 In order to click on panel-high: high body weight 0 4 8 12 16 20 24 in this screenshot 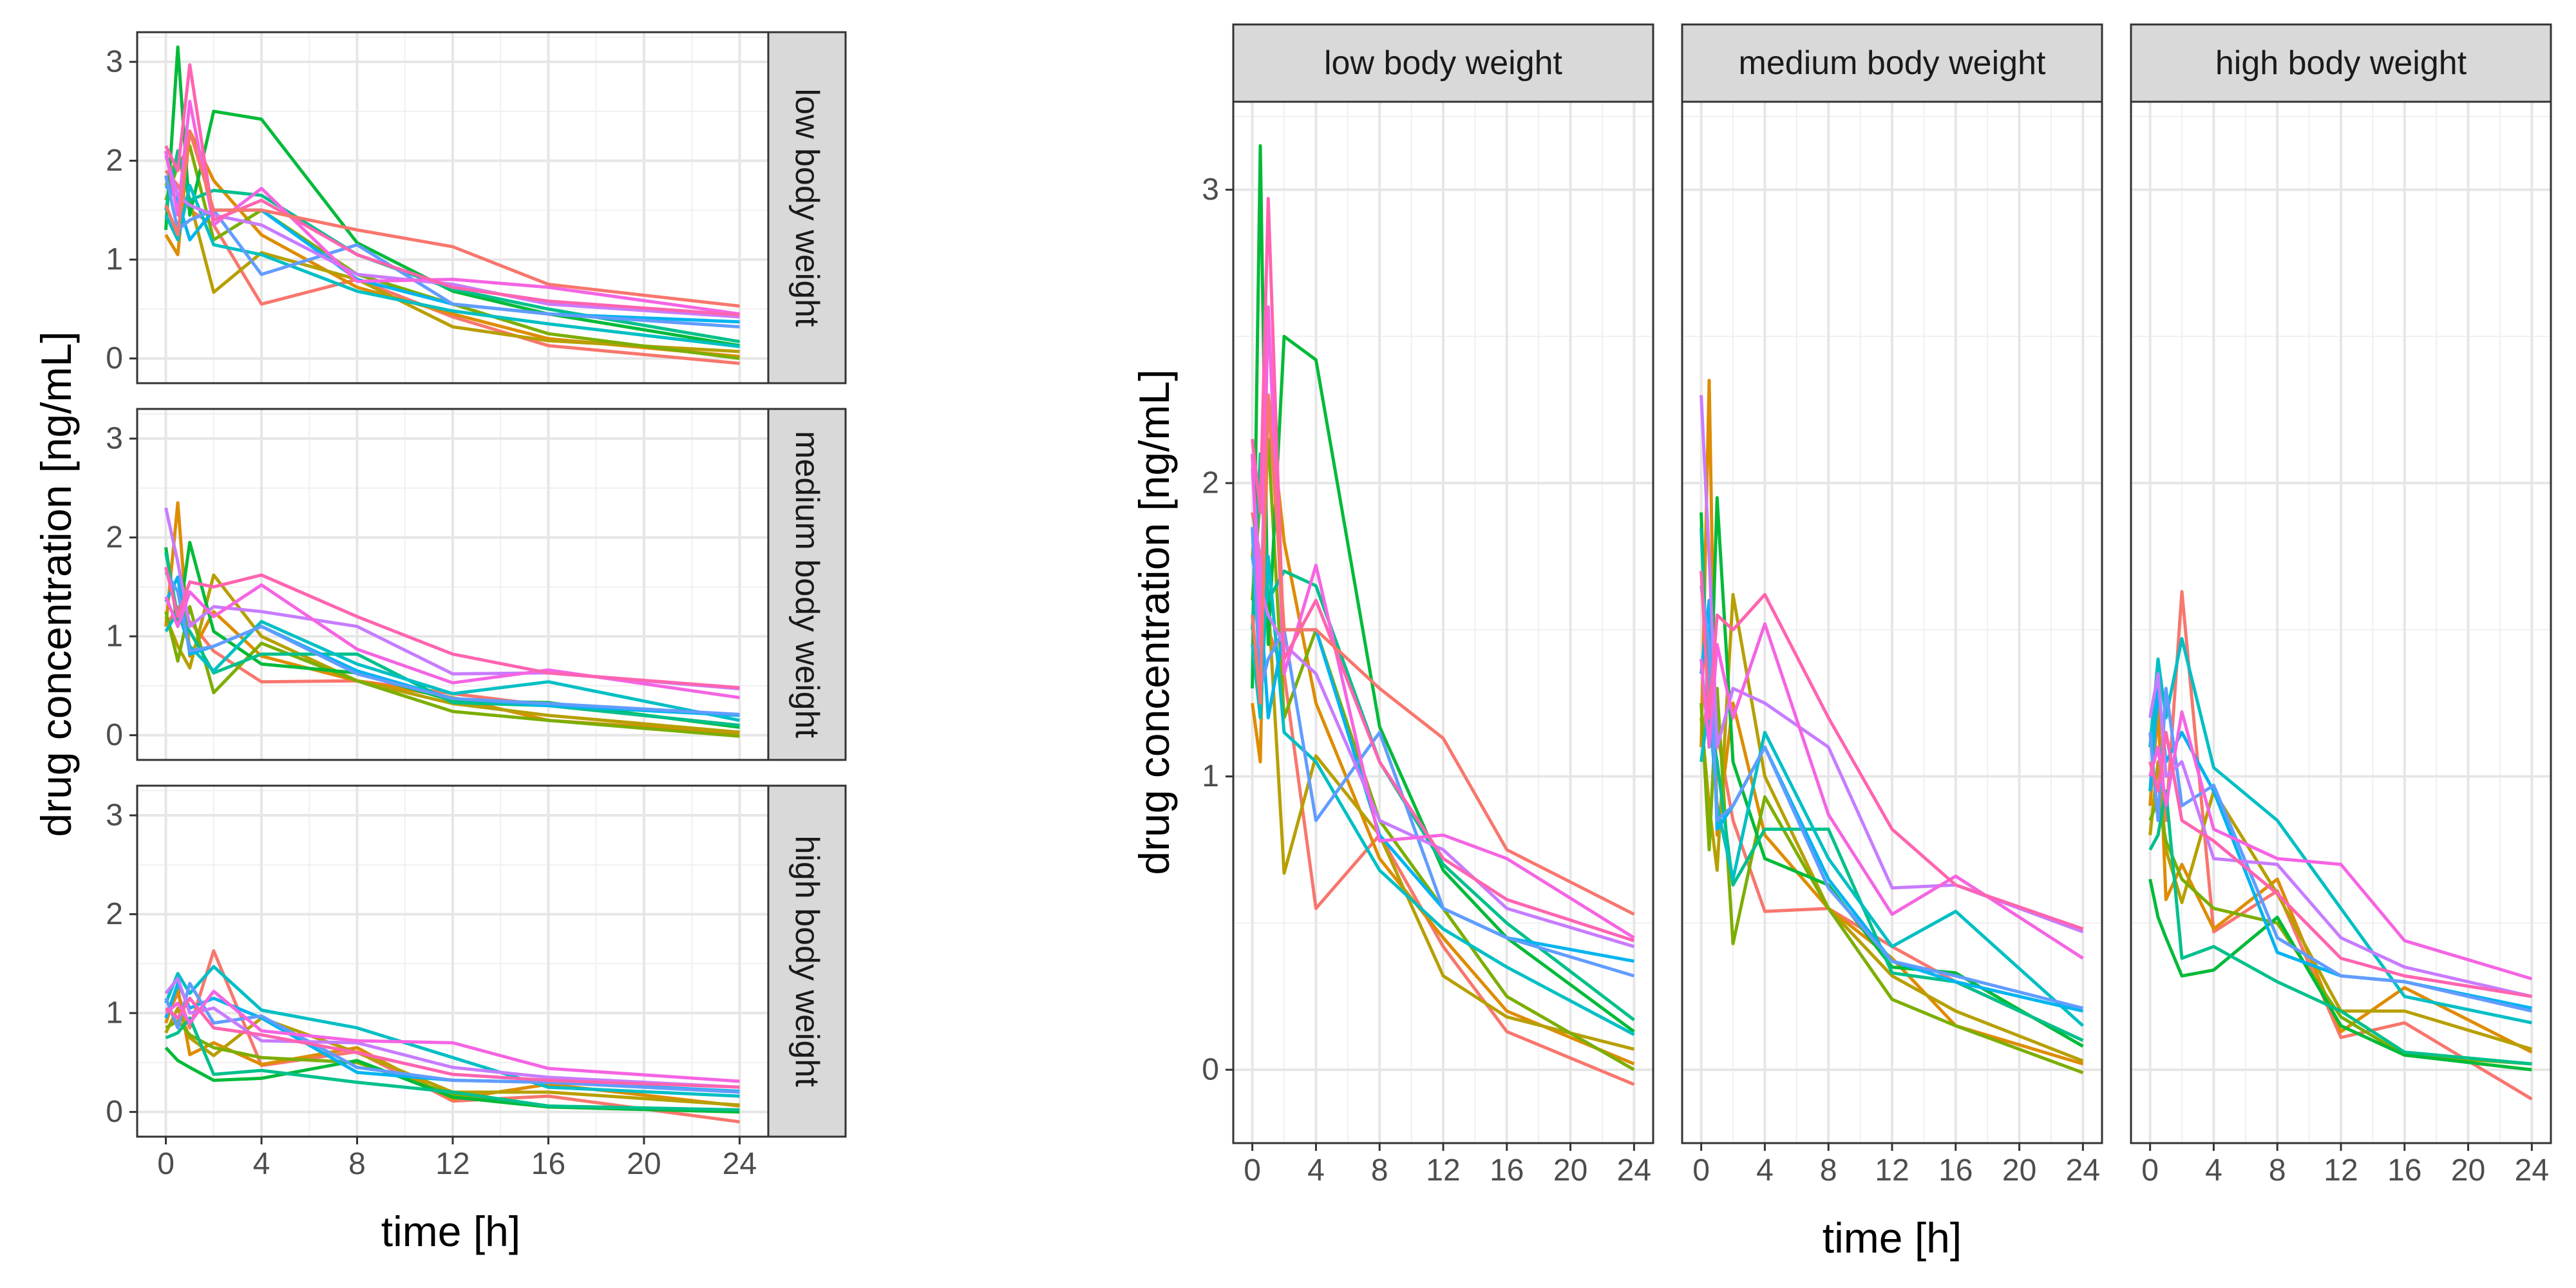, I will do `click(2341, 605)`.